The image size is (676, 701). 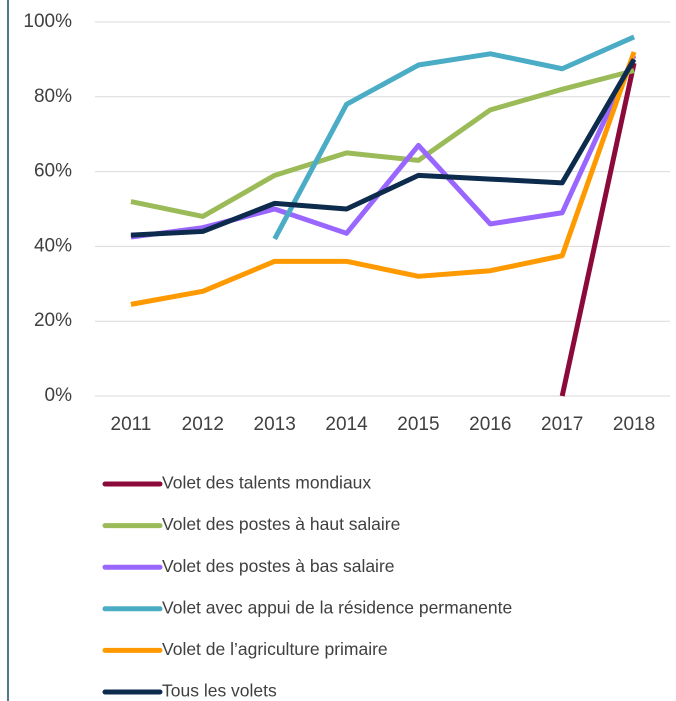 I want to click on legend-label: Volet des postes à haut salaire, so click(x=281, y=524).